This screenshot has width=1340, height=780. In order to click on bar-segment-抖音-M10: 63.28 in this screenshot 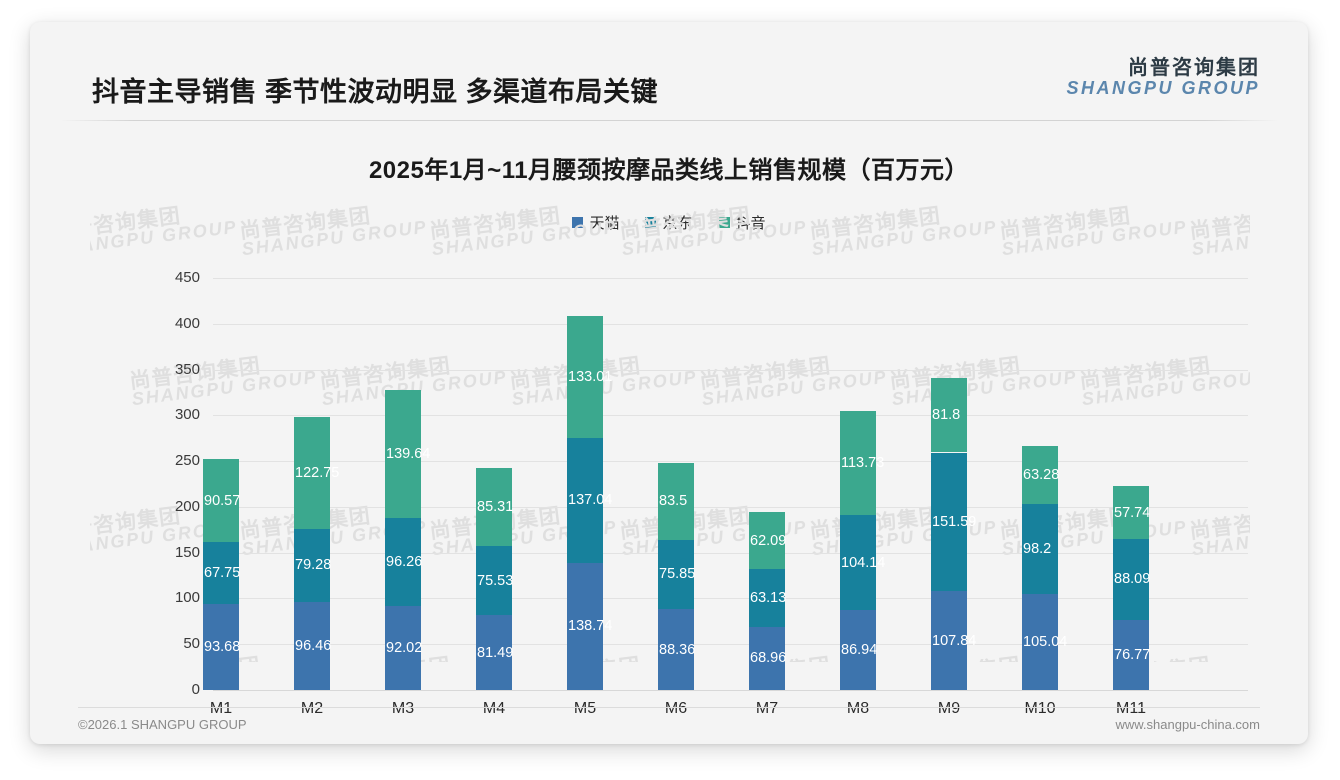, I will do `click(1040, 475)`.